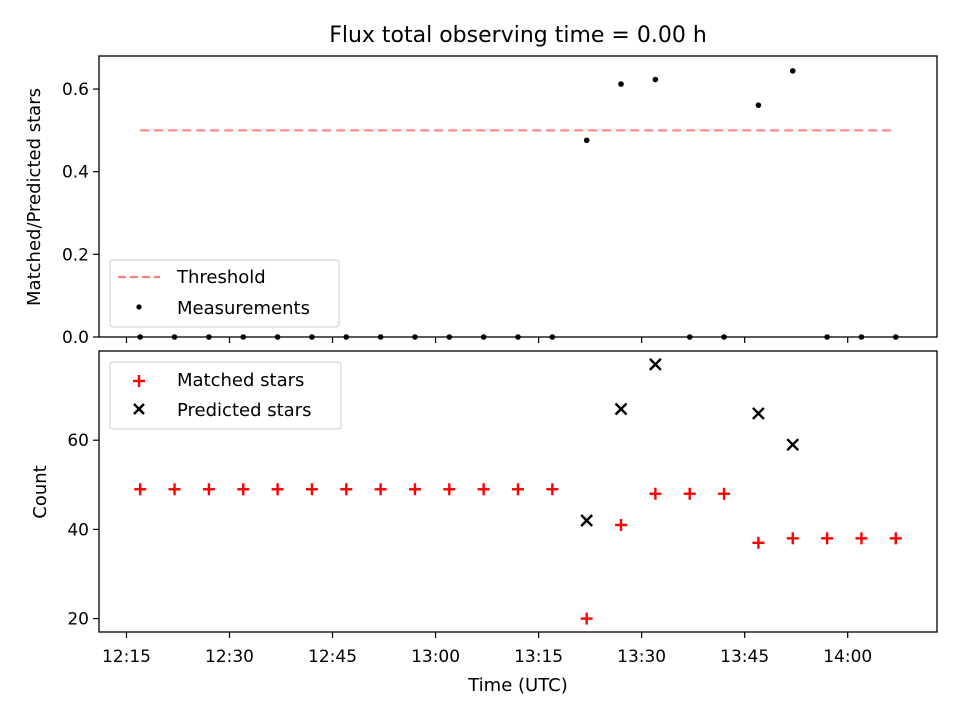  Describe the element at coordinates (40, 491) in the screenshot. I see `count-y-axis-label: Count` at that location.